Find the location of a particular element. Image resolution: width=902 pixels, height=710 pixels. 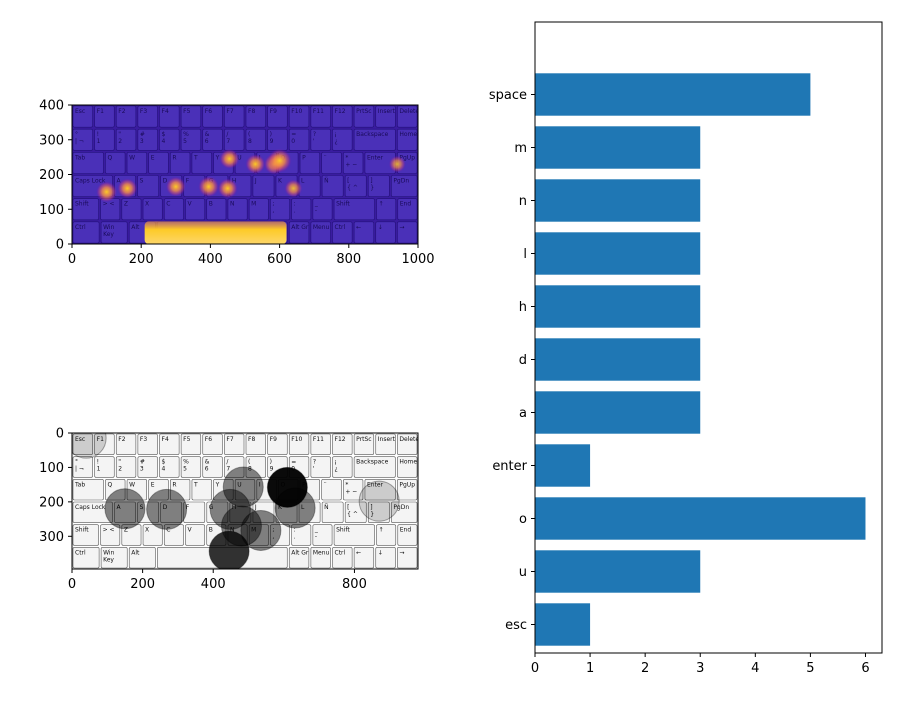

key-f5: F5 is located at coordinates (191, 116).